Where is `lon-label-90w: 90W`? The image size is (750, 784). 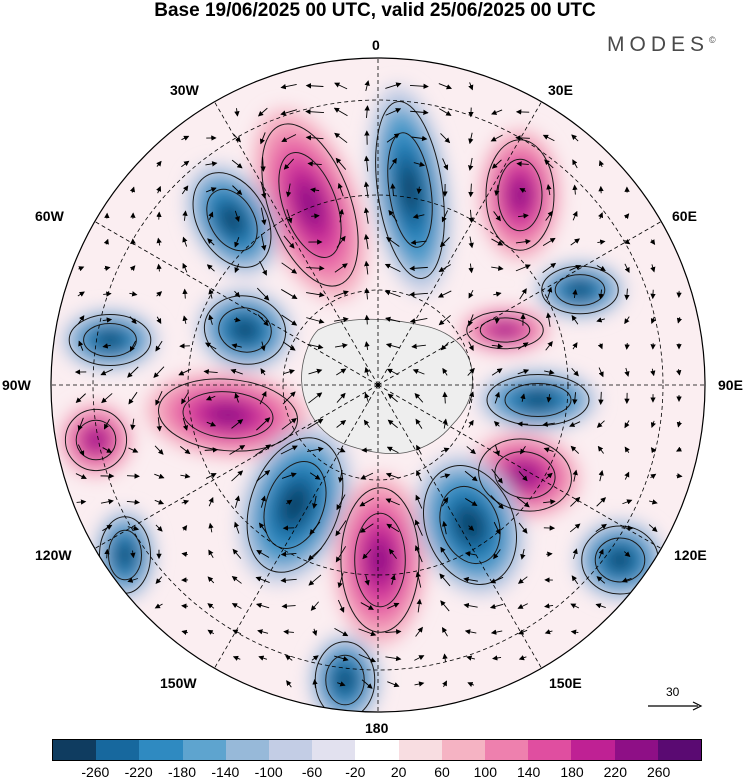
lon-label-90w: 90W is located at coordinates (16, 385).